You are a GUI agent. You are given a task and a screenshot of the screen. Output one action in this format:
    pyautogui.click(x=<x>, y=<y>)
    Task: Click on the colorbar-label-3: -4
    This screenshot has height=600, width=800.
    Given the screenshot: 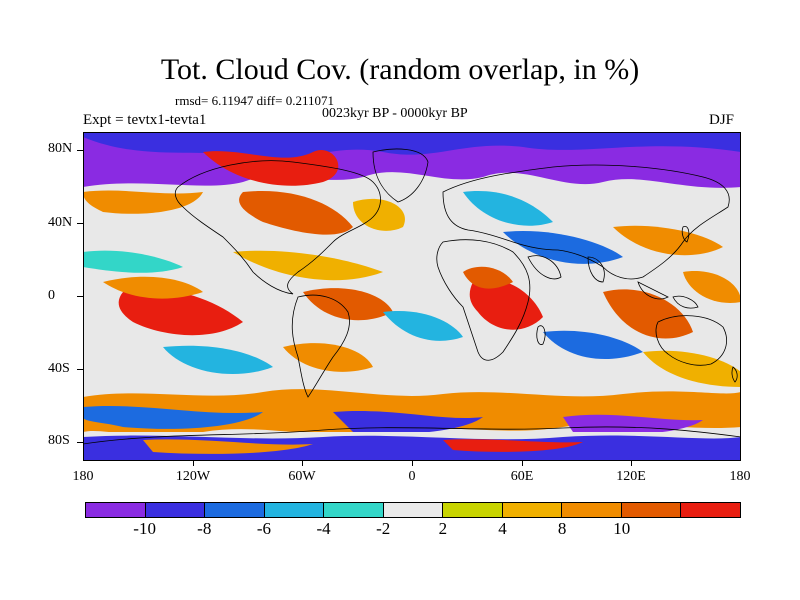 What is the action you would take?
    pyautogui.click(x=323, y=528)
    